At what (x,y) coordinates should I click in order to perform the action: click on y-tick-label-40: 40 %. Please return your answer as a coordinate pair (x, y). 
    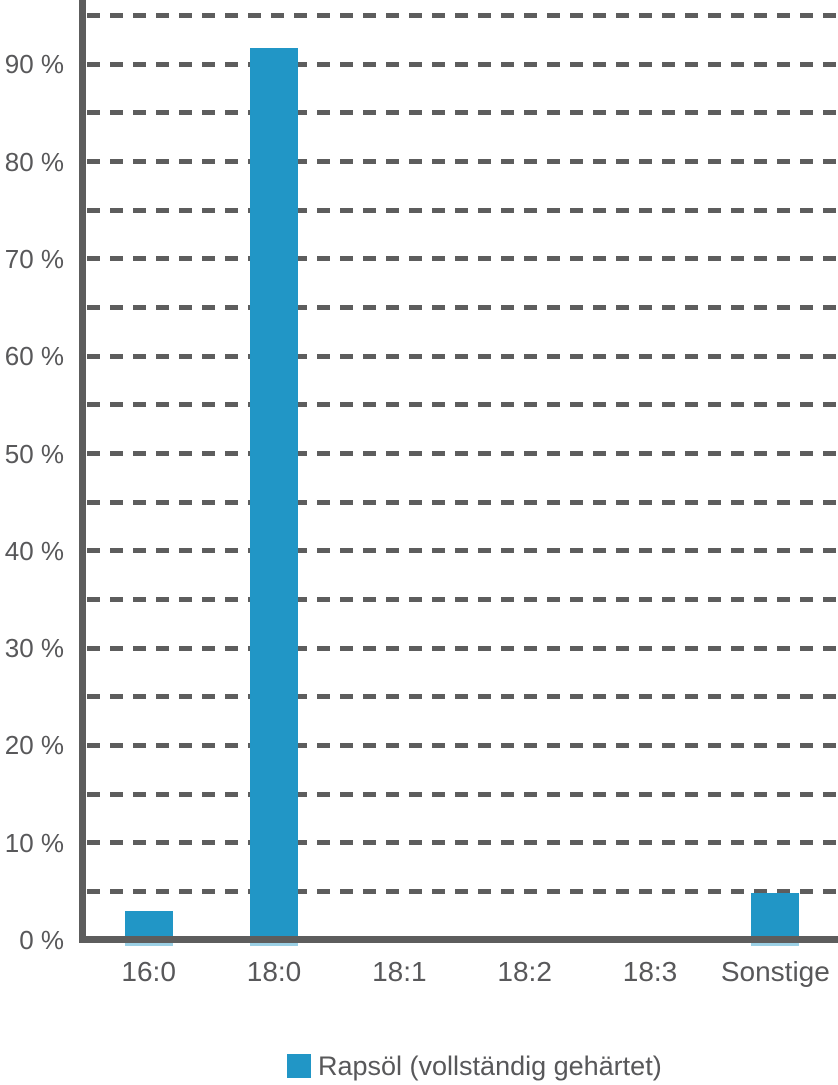
    Looking at the image, I should click on (34, 550).